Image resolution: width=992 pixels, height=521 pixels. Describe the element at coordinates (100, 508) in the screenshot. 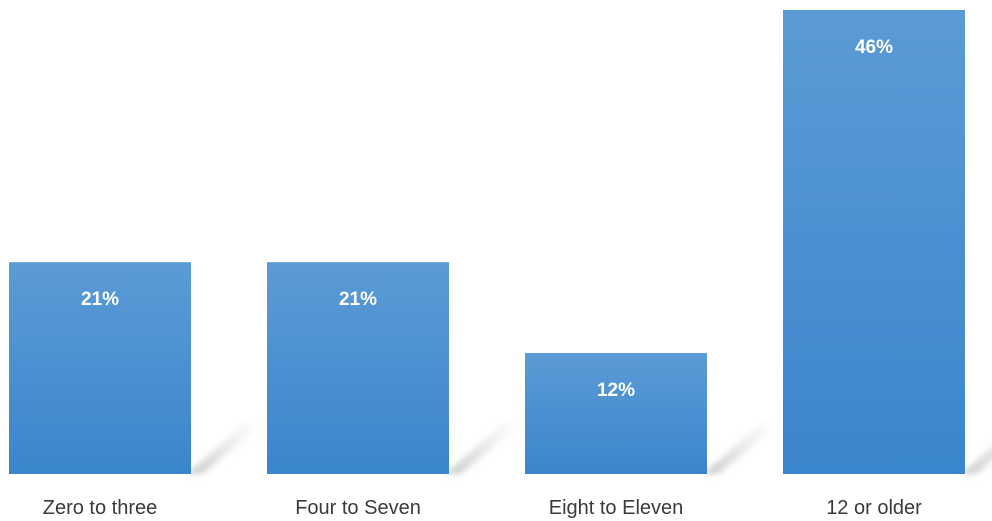

I see `category-label: Zero to three` at that location.